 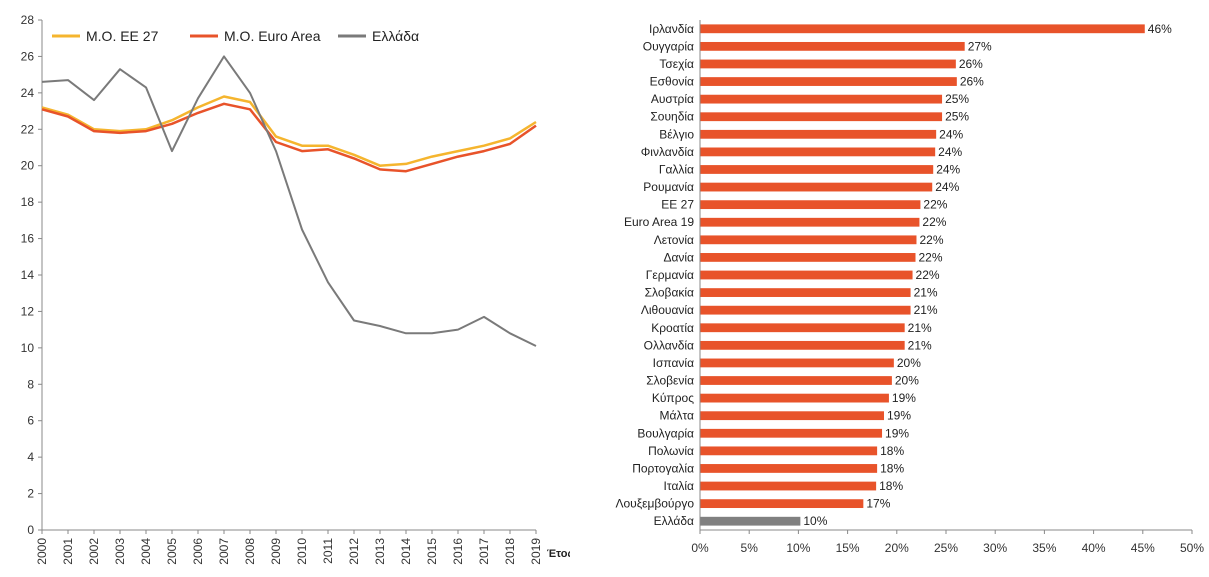 What do you see at coordinates (30, 457) in the screenshot?
I see `y-tick-label: 4` at bounding box center [30, 457].